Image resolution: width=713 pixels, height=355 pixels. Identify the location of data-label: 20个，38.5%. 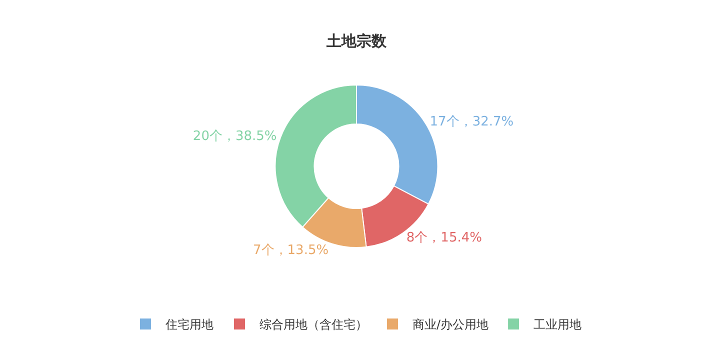
(234, 136).